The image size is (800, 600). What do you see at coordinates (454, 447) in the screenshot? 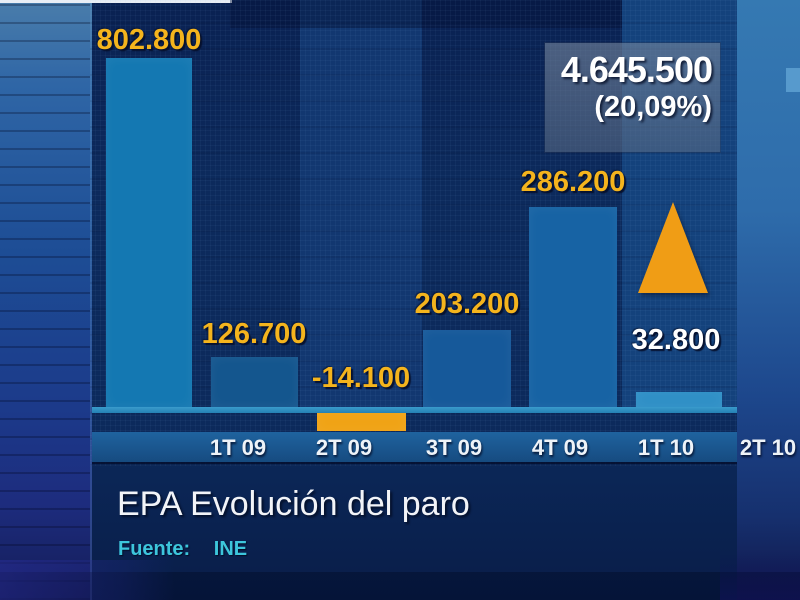
I see `tick-label-3t09: 3T 09` at bounding box center [454, 447].